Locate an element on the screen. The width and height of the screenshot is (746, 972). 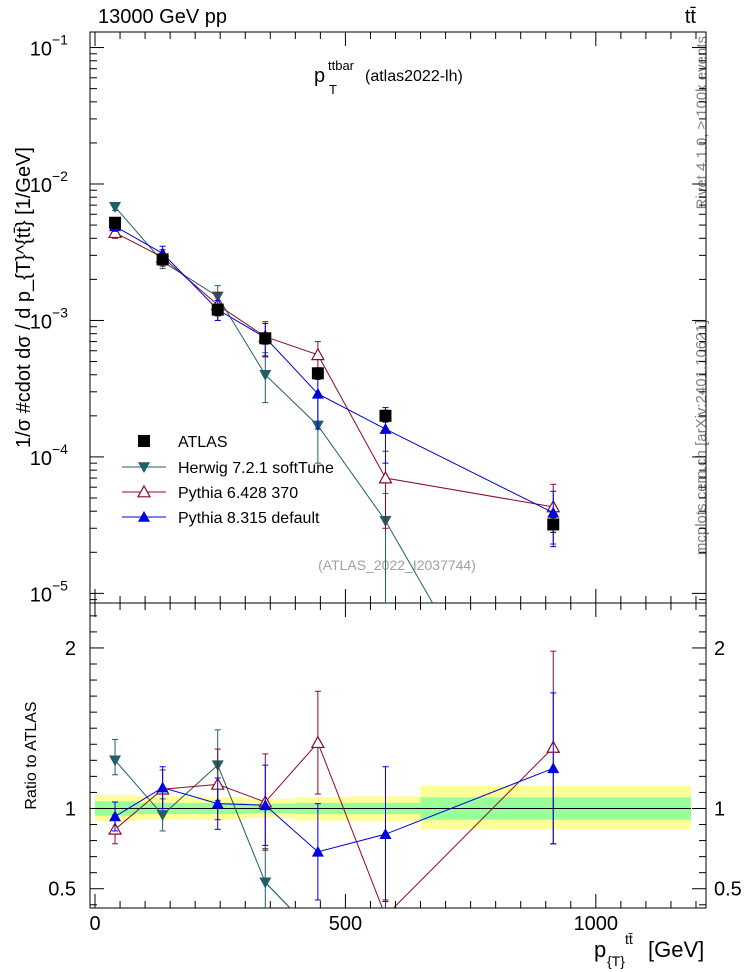
x-axis-label: p {T}tt̄ [GeV] is located at coordinates (649, 950).